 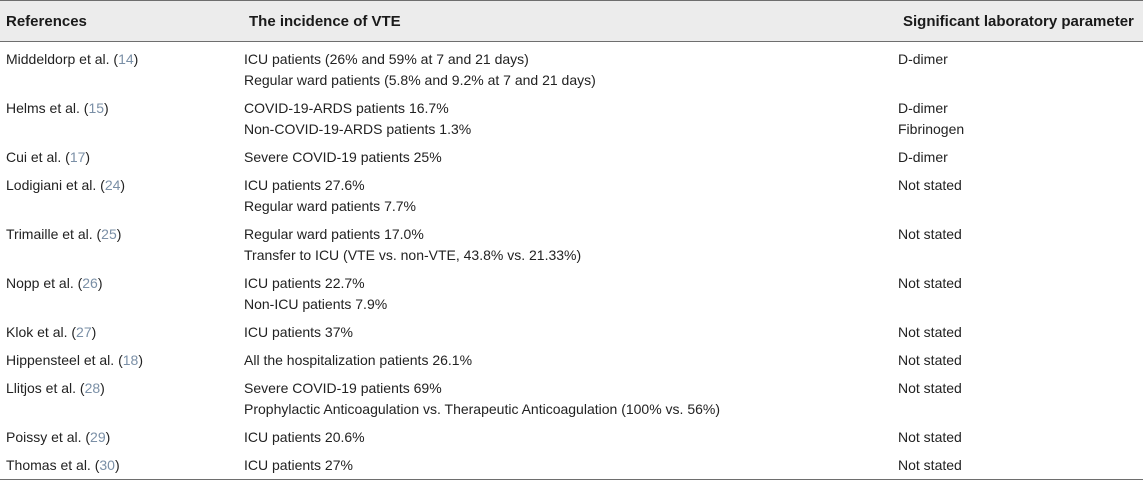 What do you see at coordinates (126, 59) in the screenshot?
I see `reference-number-link: 14` at bounding box center [126, 59].